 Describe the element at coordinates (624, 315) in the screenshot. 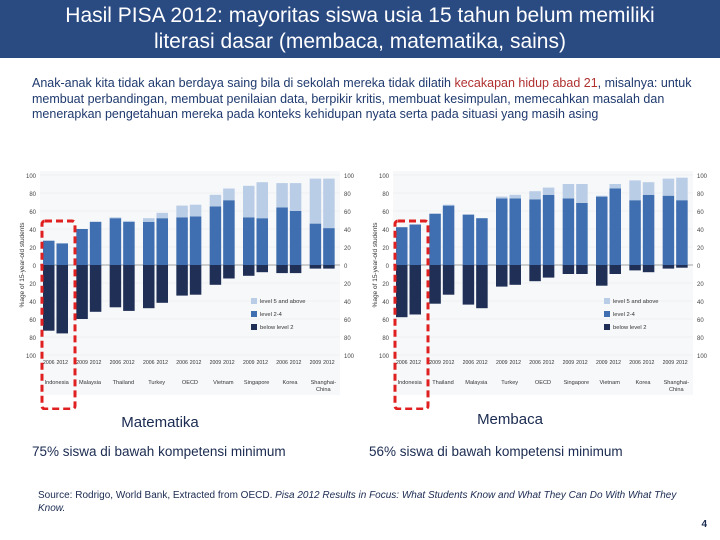

I see `reading-legend-label: level 2-4` at that location.